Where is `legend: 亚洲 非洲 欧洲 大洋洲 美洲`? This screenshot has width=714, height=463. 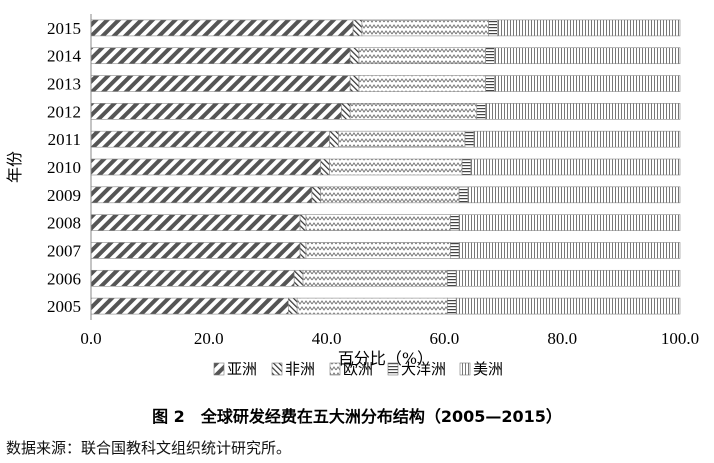 legend: 亚洲 非洲 欧洲 大洋洲 美洲 is located at coordinates (358, 369).